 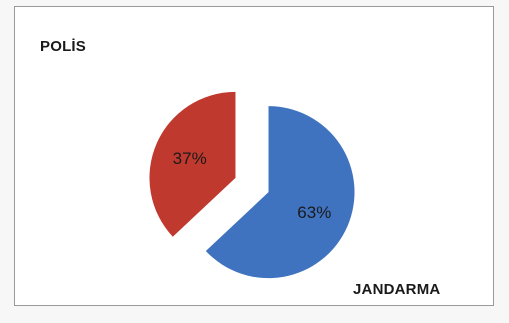 I want to click on data-label-poli-s: 37%, so click(x=190, y=158).